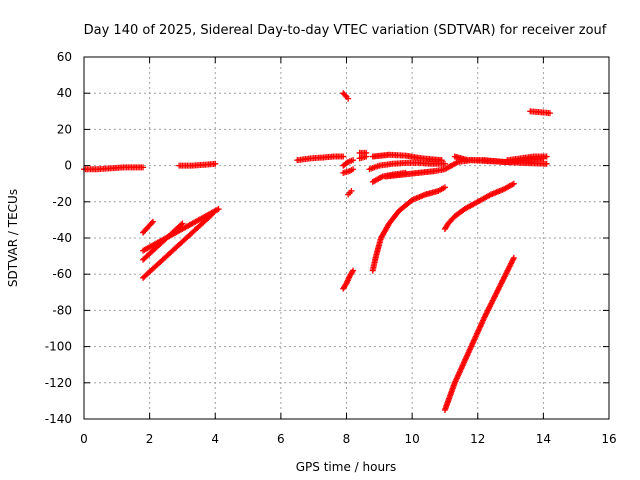  What do you see at coordinates (64, 93) in the screenshot?
I see `y-tick-label: 40` at bounding box center [64, 93].